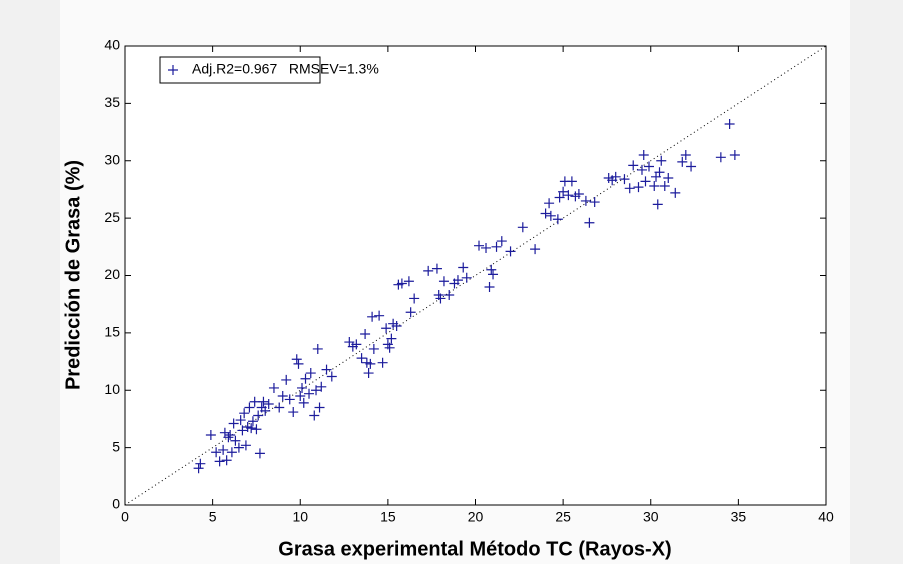  I want to click on y-tick-label: 35, so click(112, 102).